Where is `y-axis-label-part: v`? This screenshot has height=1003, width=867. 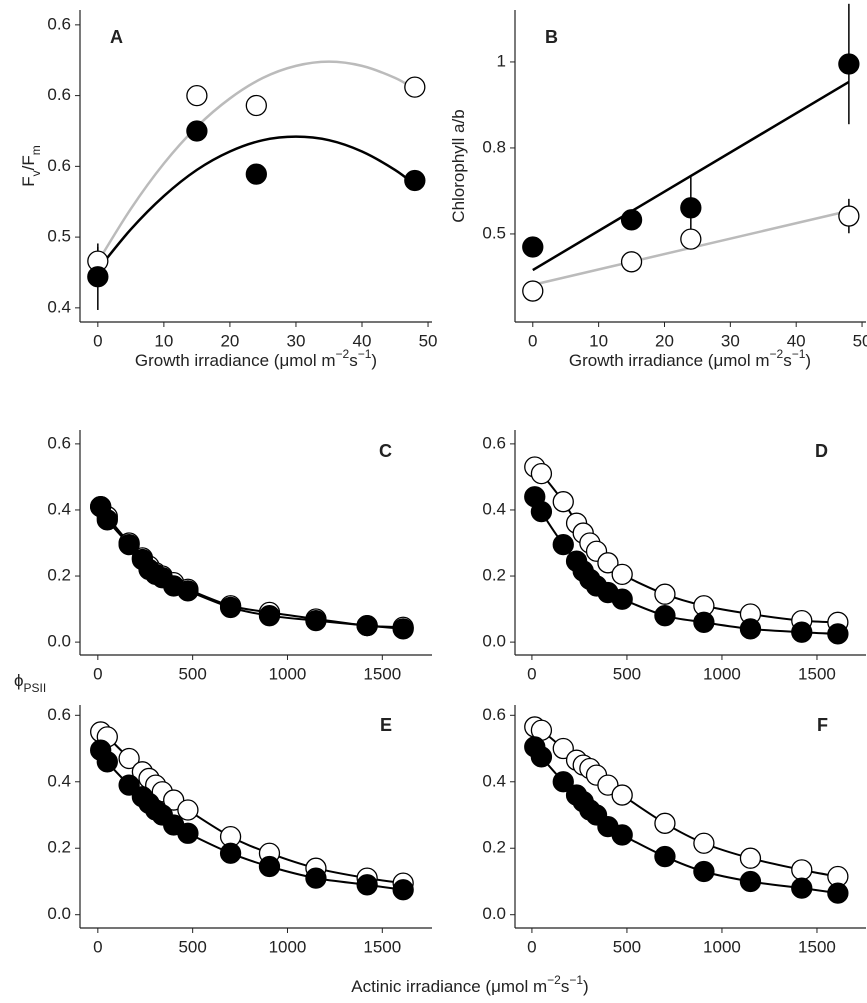
y-axis-label-part: v is located at coordinates (36, 173).